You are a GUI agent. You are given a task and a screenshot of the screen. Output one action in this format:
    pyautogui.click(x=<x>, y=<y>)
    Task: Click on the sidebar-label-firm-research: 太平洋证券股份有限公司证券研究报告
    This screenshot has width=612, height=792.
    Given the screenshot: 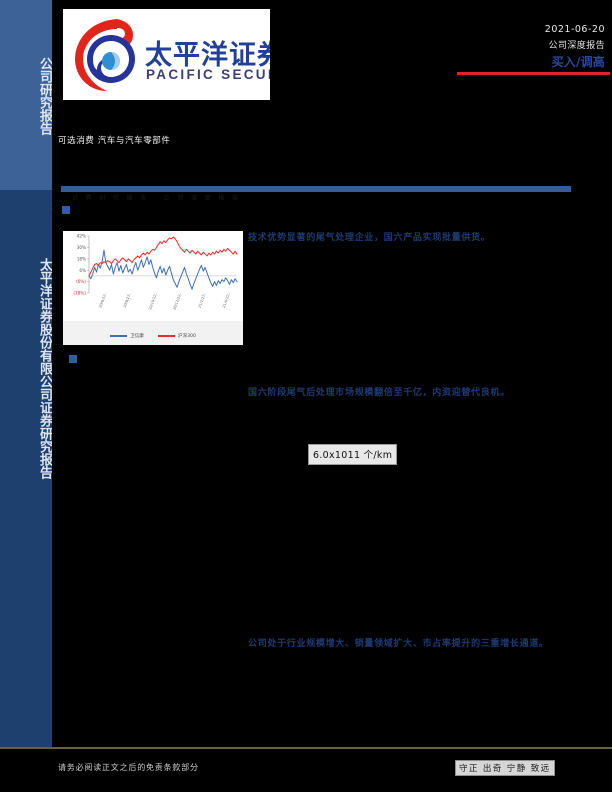 What is the action you would take?
    pyautogui.click(x=44, y=368)
    